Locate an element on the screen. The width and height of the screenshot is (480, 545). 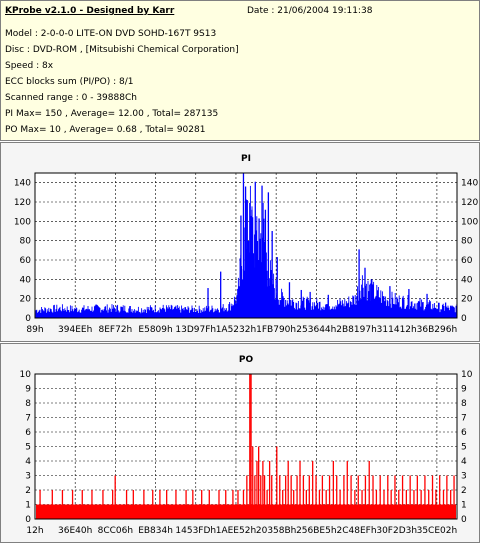
y-tick-label-right: 2 is located at coordinates (464, 491).